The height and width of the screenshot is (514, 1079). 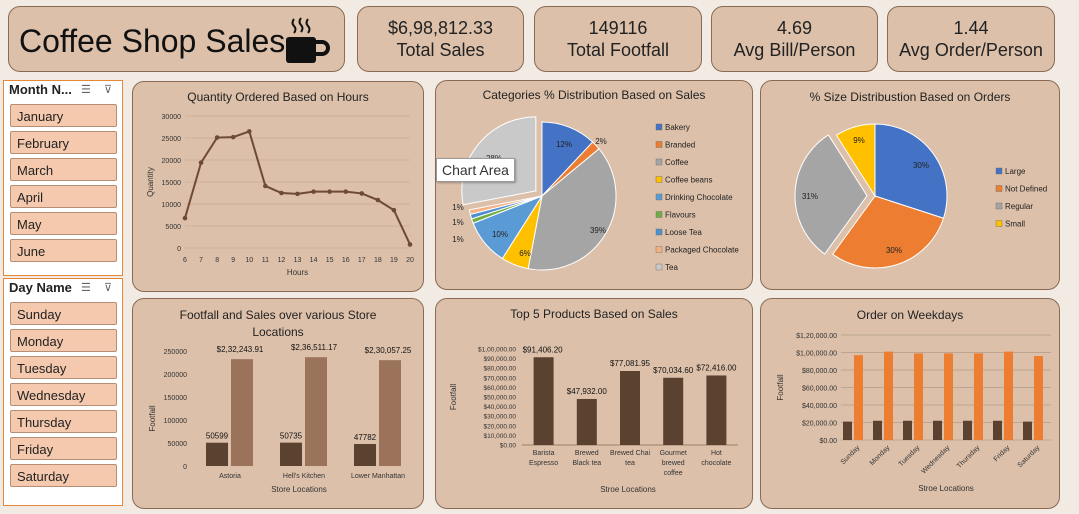 I want to click on slice-data-label: 10%, so click(x=500, y=234).